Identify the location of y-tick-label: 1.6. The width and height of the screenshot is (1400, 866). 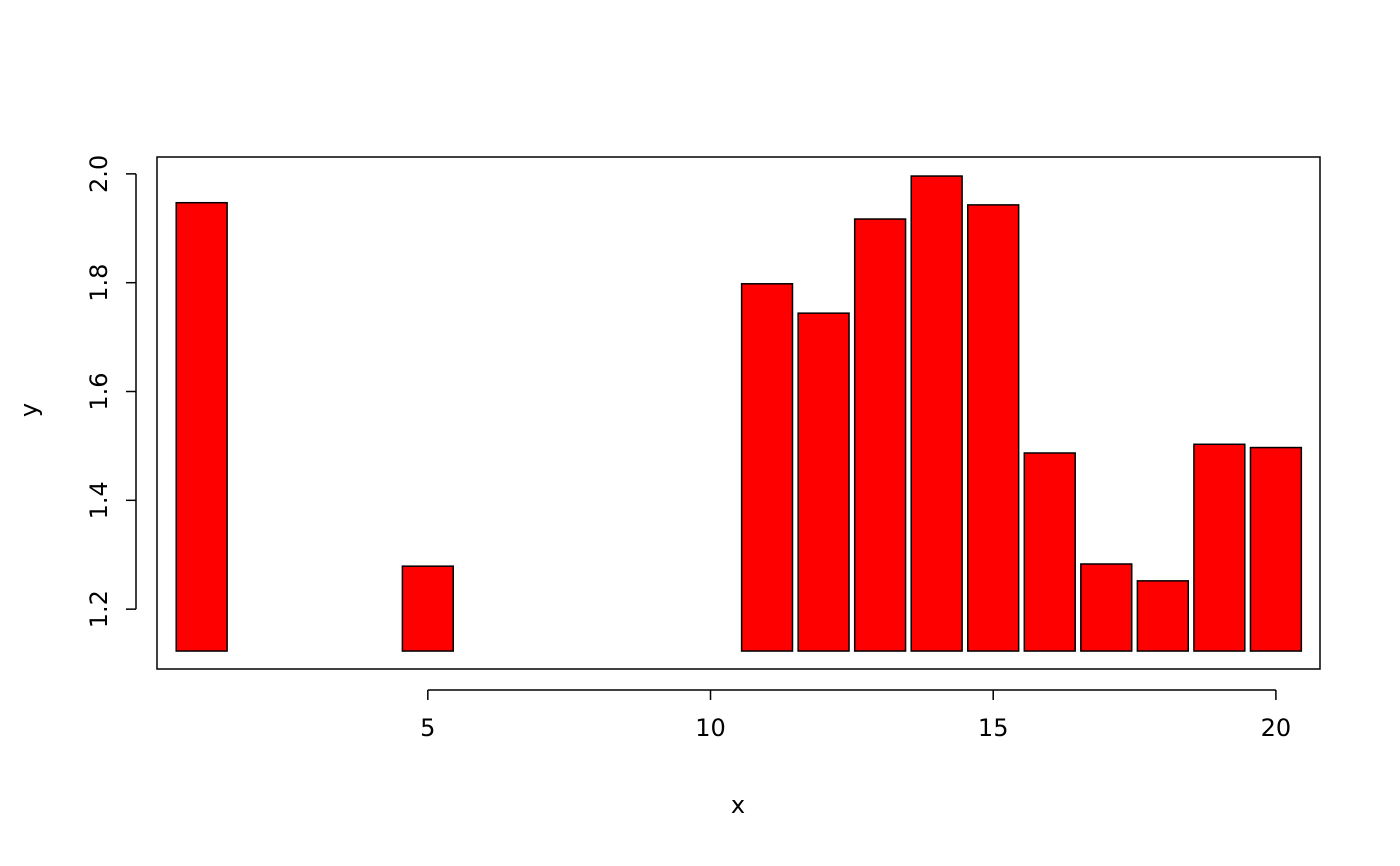
(99, 391).